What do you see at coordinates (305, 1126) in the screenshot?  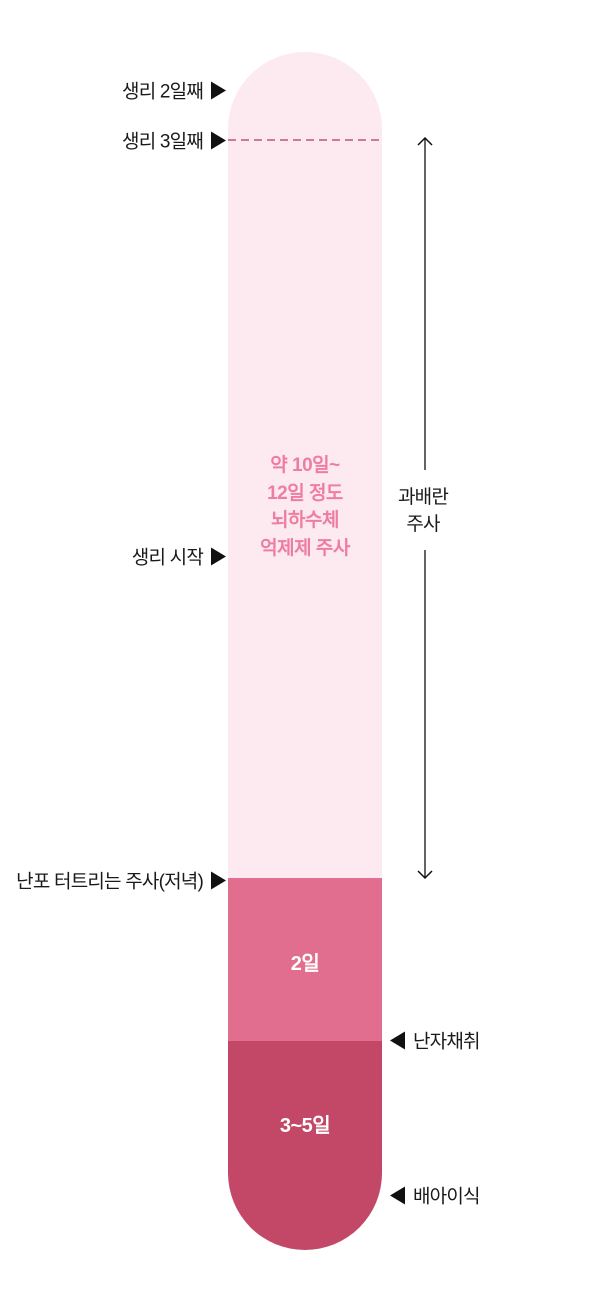 I see `segment-duration-label: 3~5일` at bounding box center [305, 1126].